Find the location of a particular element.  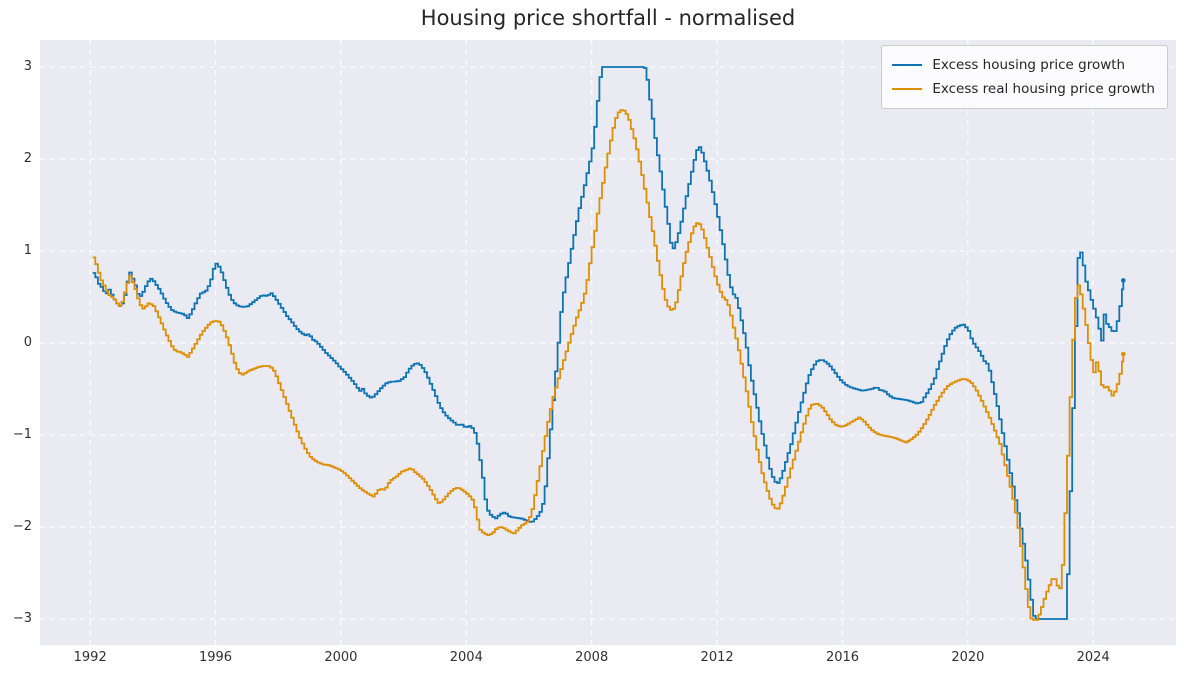

y-tick-label: 2 is located at coordinates (27, 159).